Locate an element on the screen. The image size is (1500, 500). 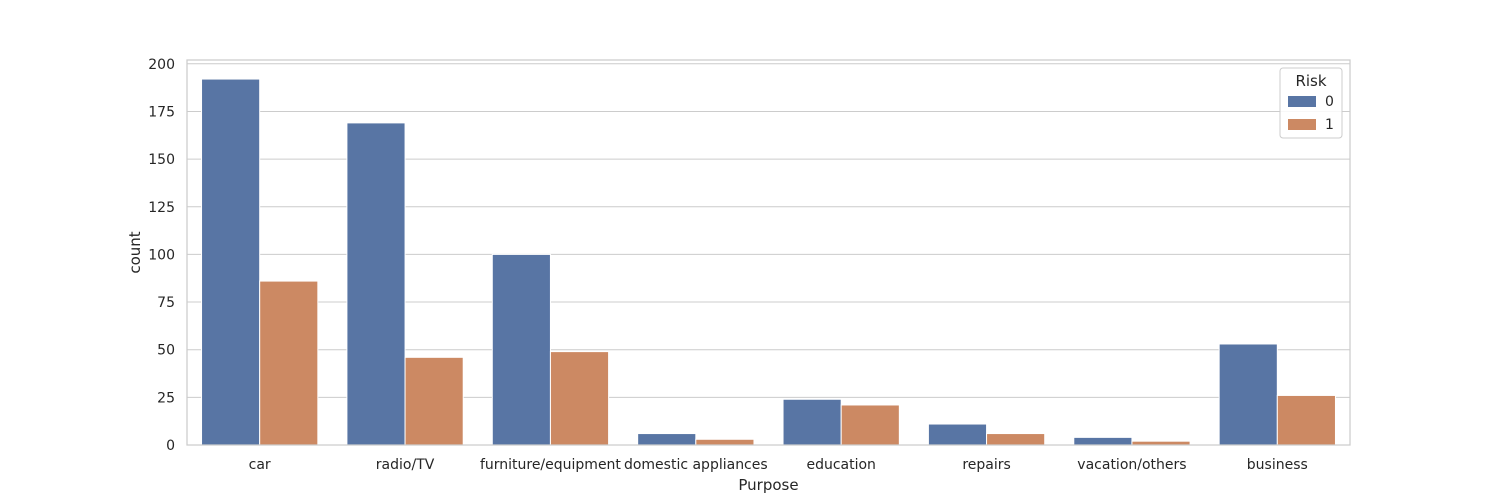
x-tick-label: repairs is located at coordinates (986, 465).